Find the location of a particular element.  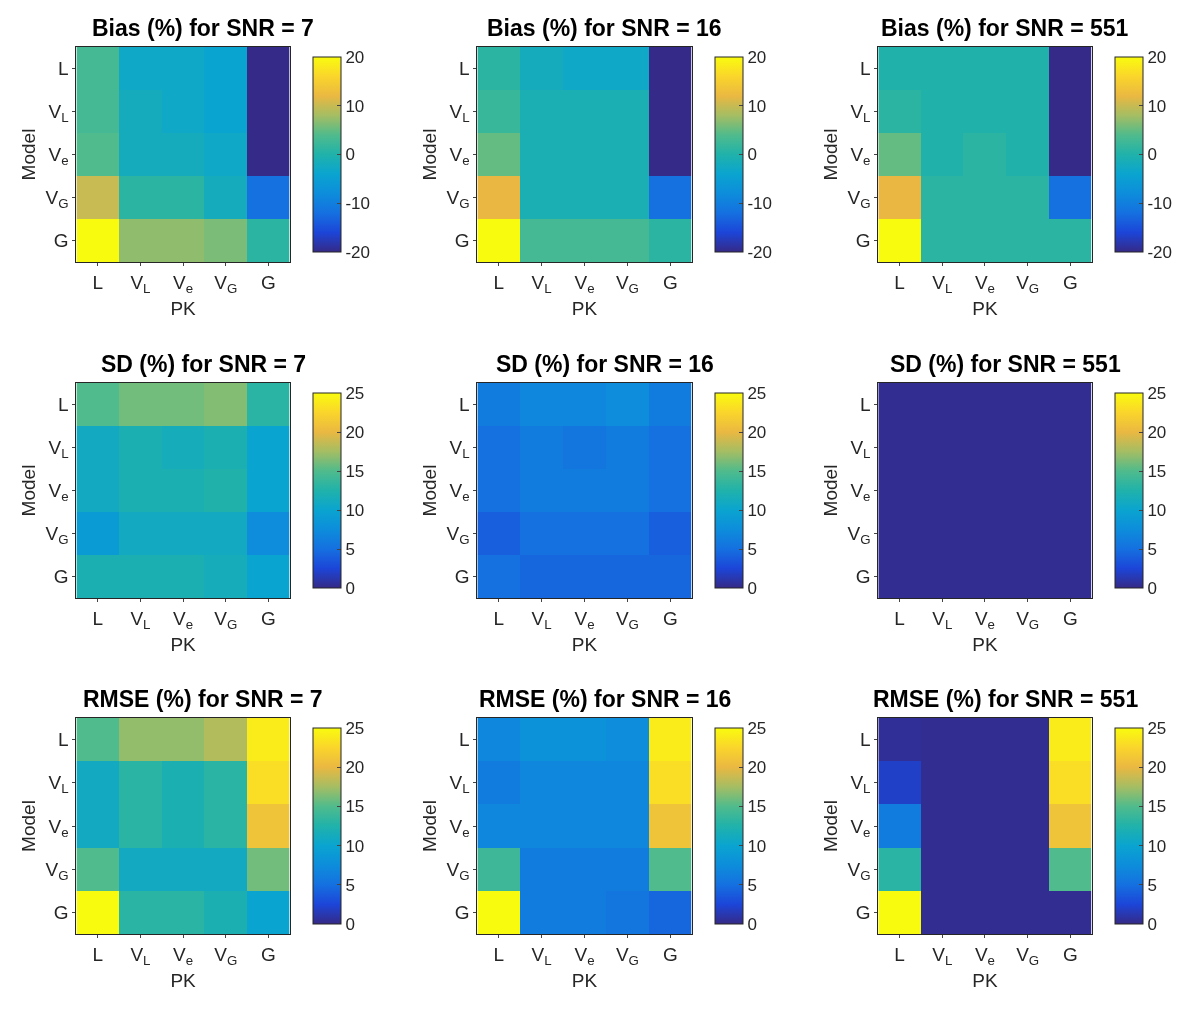

chart-title: RMSE (%) for SNR = 551 is located at coordinates (1006, 699).